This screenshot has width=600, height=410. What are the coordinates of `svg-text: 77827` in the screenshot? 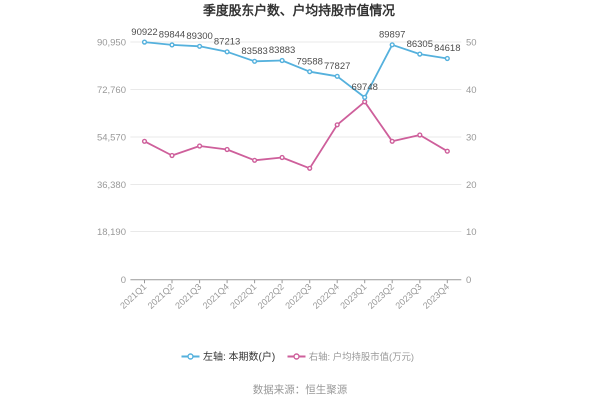 It's located at (337, 66).